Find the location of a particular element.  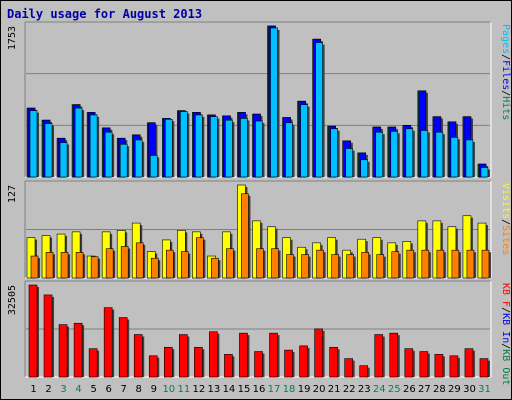

chart-title: Daily usage for August 2013 is located at coordinates (105, 14).